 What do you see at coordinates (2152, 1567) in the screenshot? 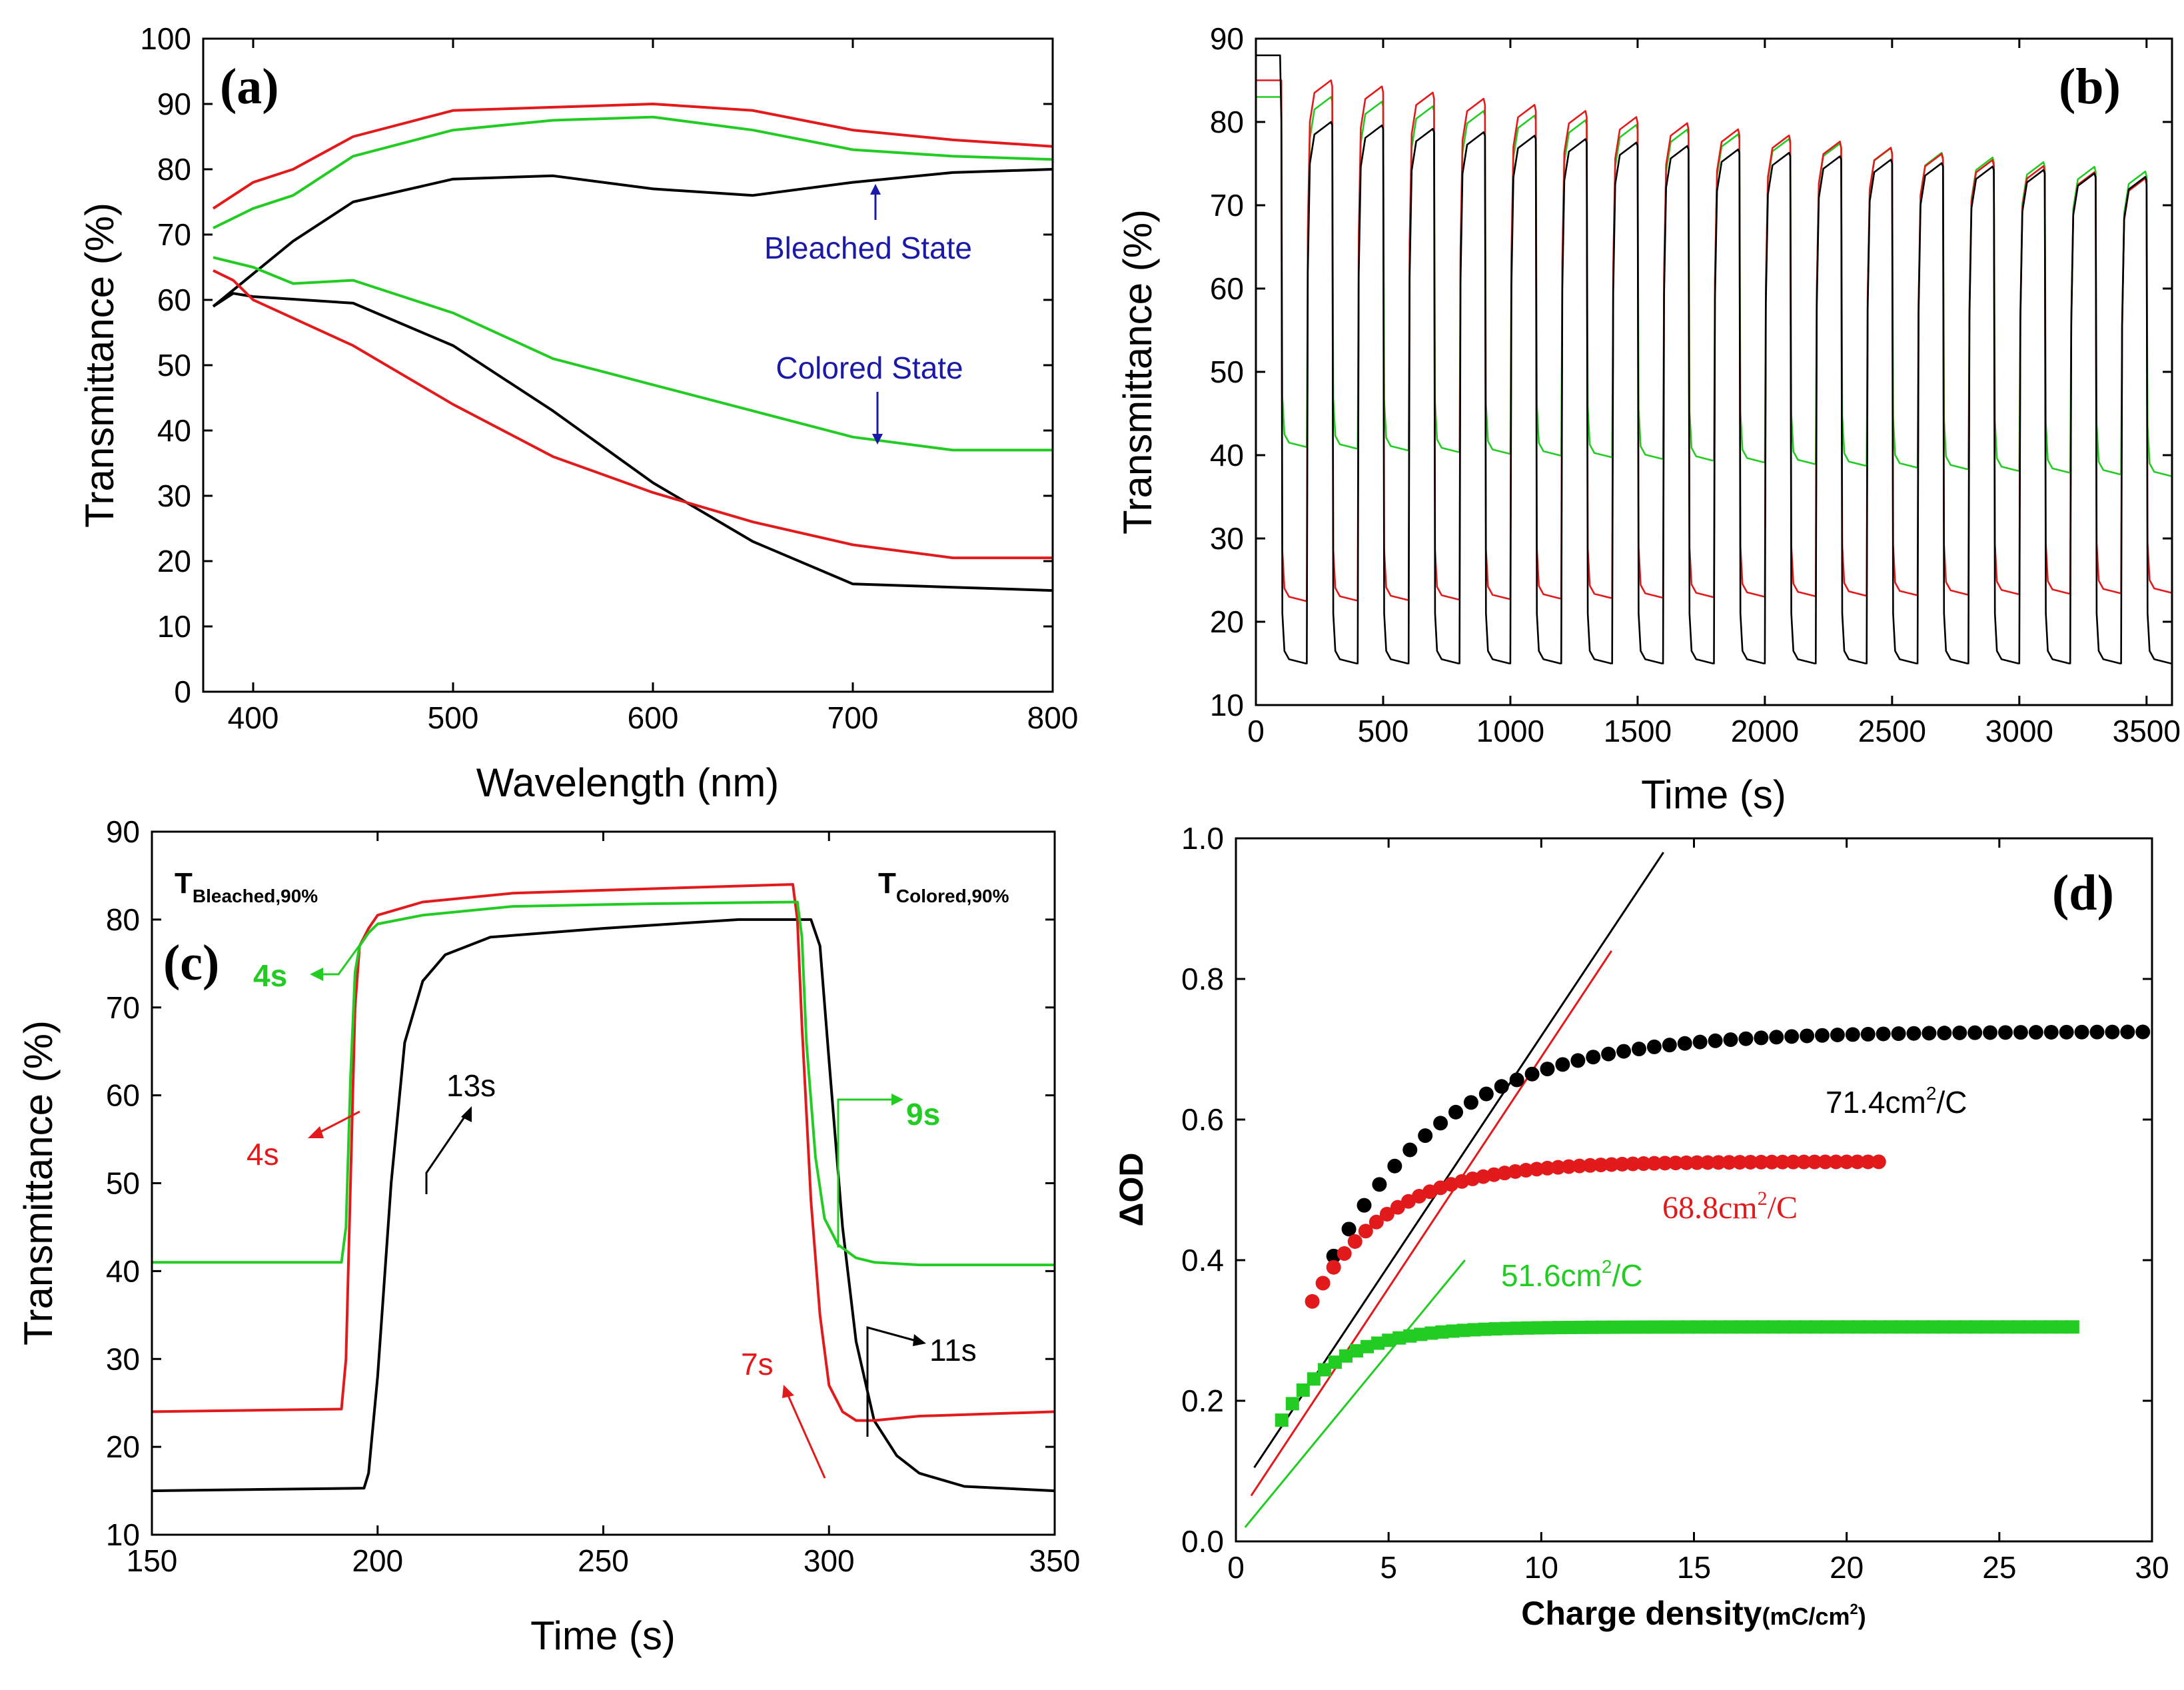
I see `x-tick-label: 30` at bounding box center [2152, 1567].